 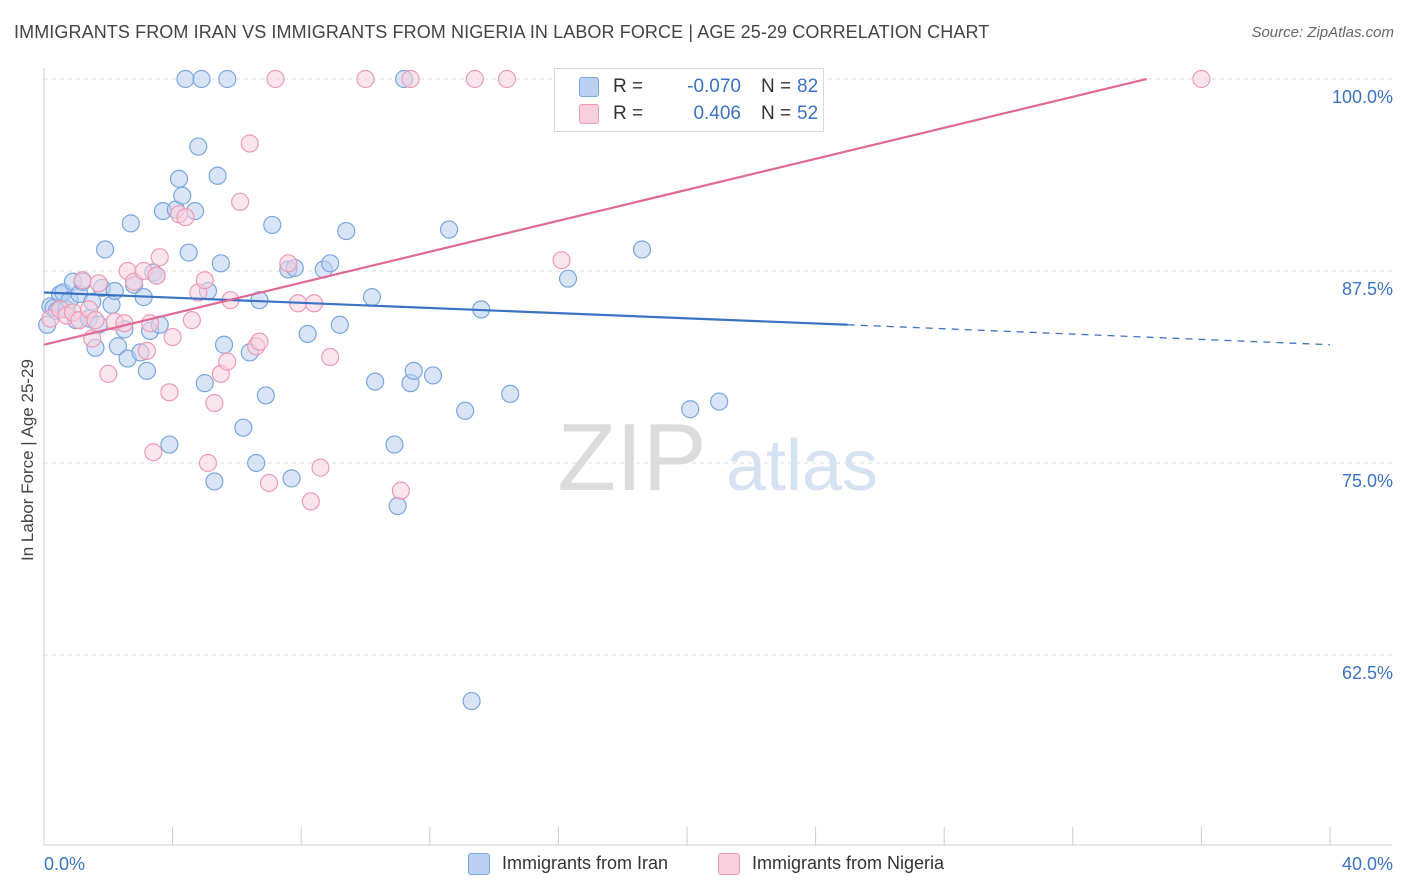 I want to click on watermark: ZIP atlas, so click(x=717, y=457).